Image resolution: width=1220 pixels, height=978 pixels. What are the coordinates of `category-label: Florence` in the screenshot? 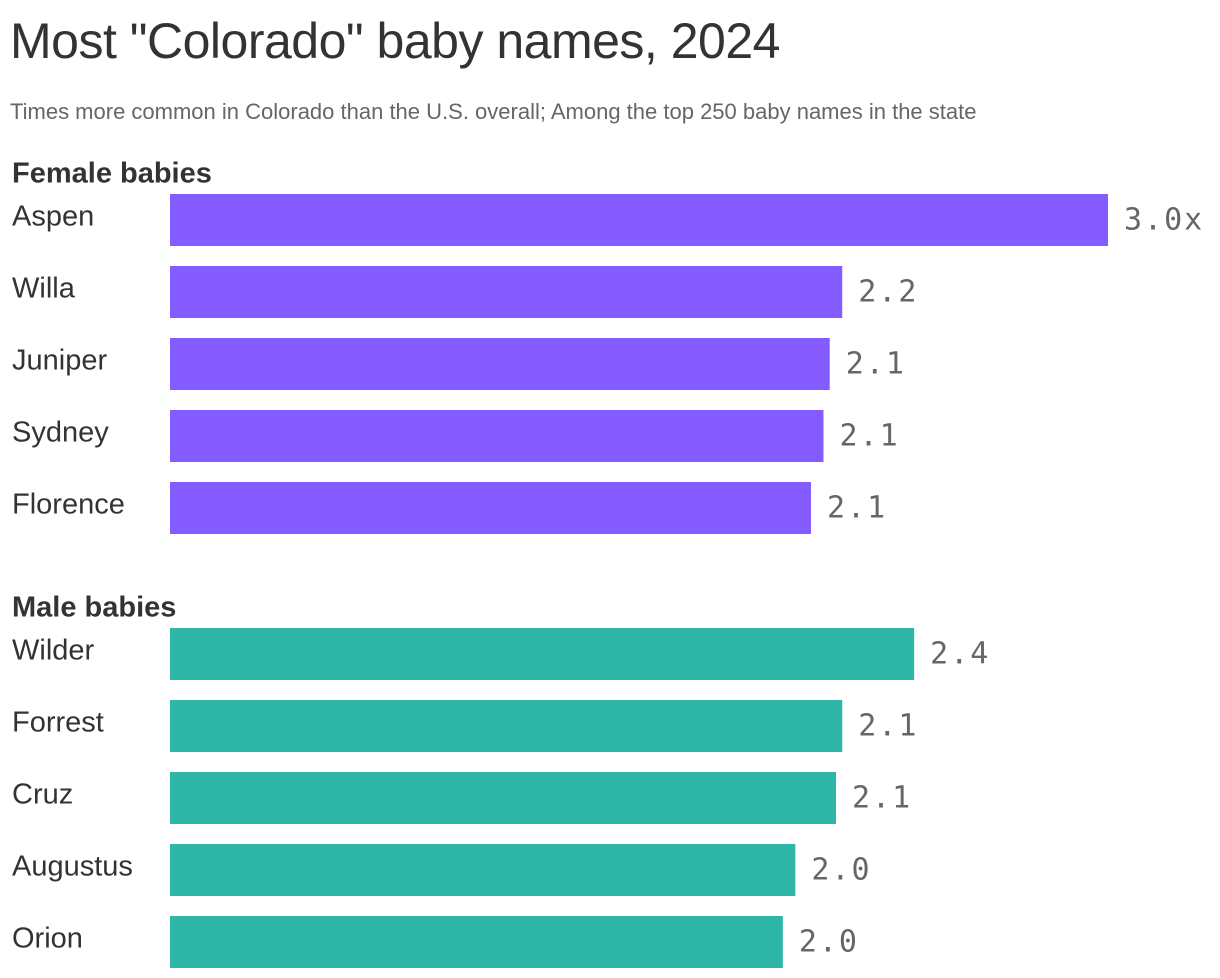 It's located at (68, 505).